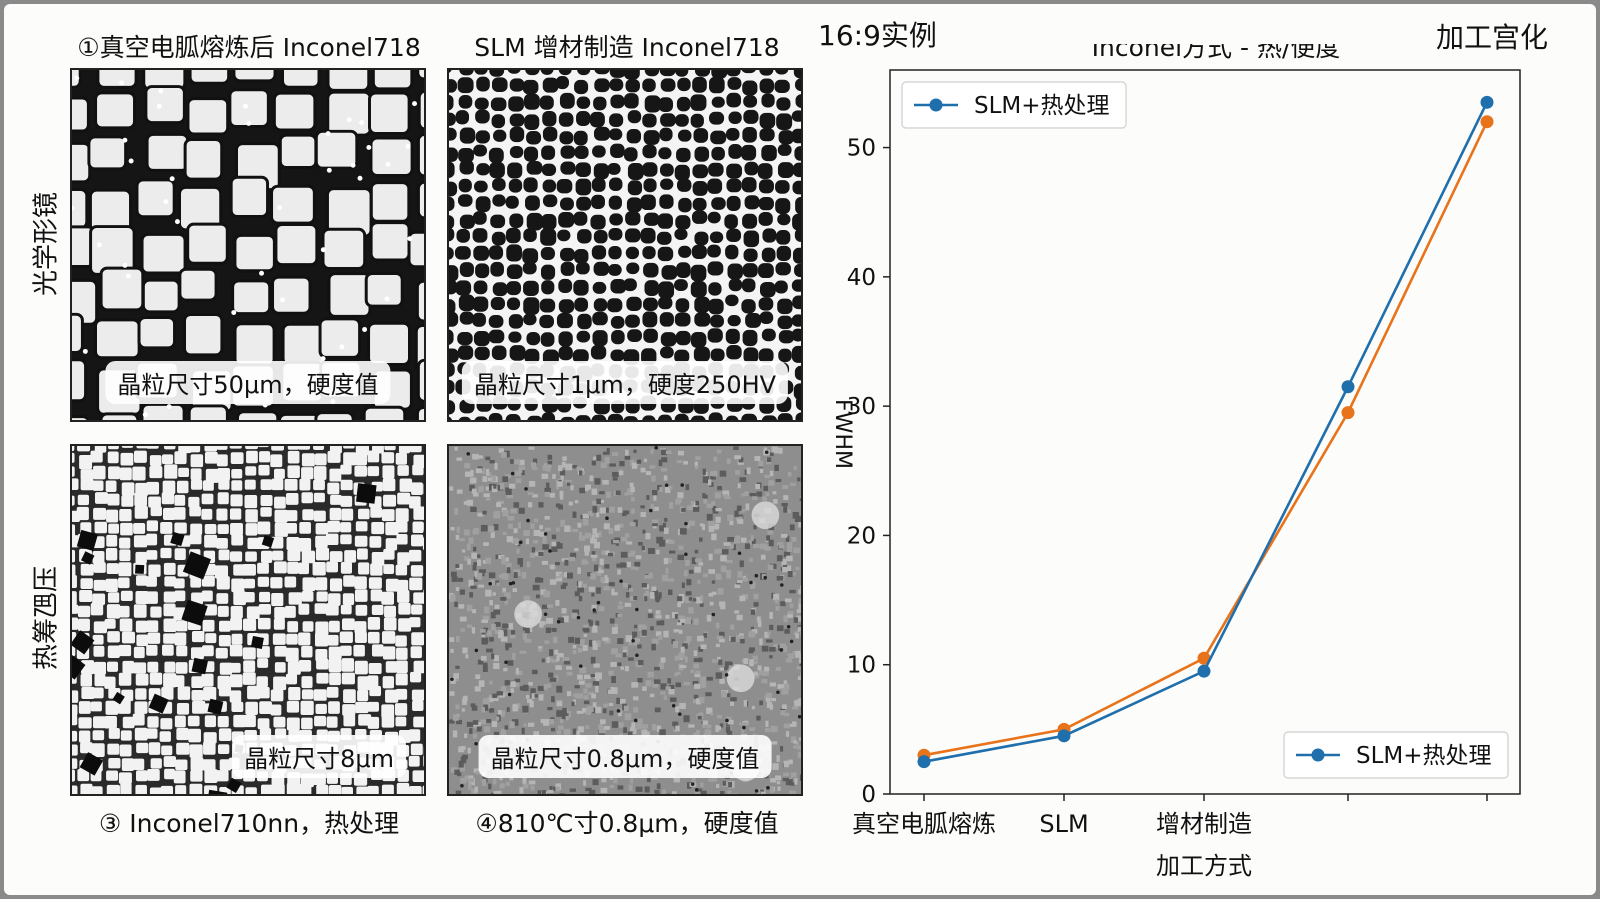 This screenshot has height=899, width=1600. What do you see at coordinates (861, 149) in the screenshot?
I see `y-tick-label-50: 50` at bounding box center [861, 149].